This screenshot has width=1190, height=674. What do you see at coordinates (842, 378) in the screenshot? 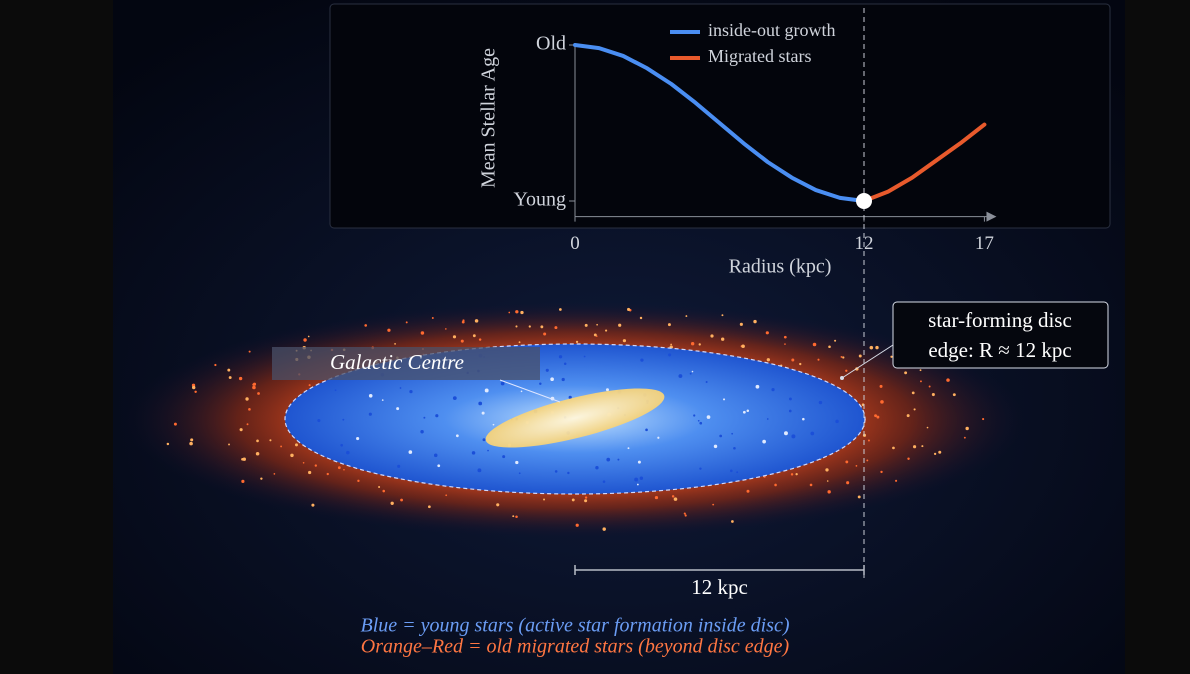
I see `edge-leader-dot` at bounding box center [842, 378].